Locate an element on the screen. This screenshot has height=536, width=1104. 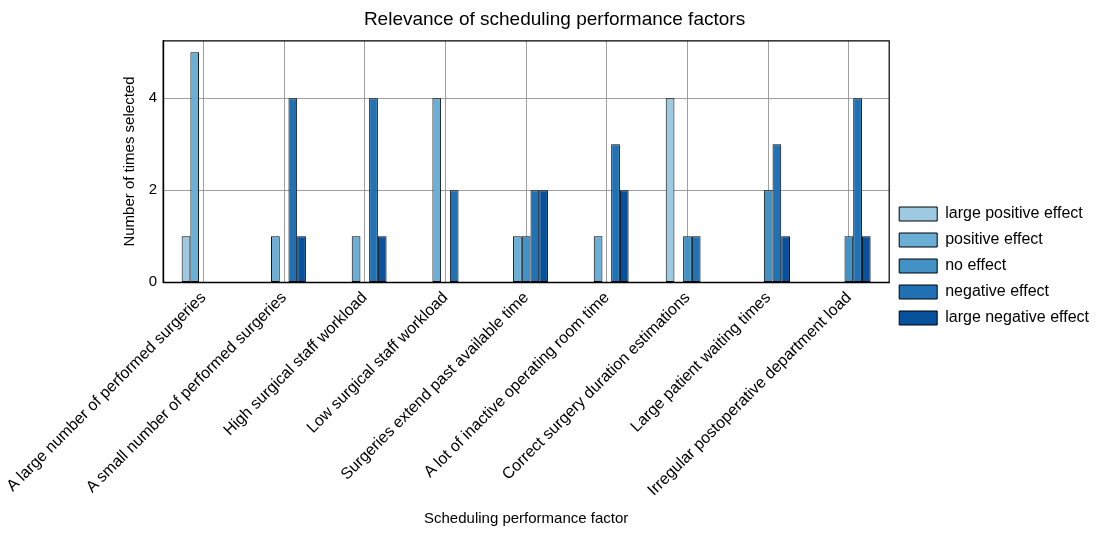
legend-label: no effect is located at coordinates (976, 265).